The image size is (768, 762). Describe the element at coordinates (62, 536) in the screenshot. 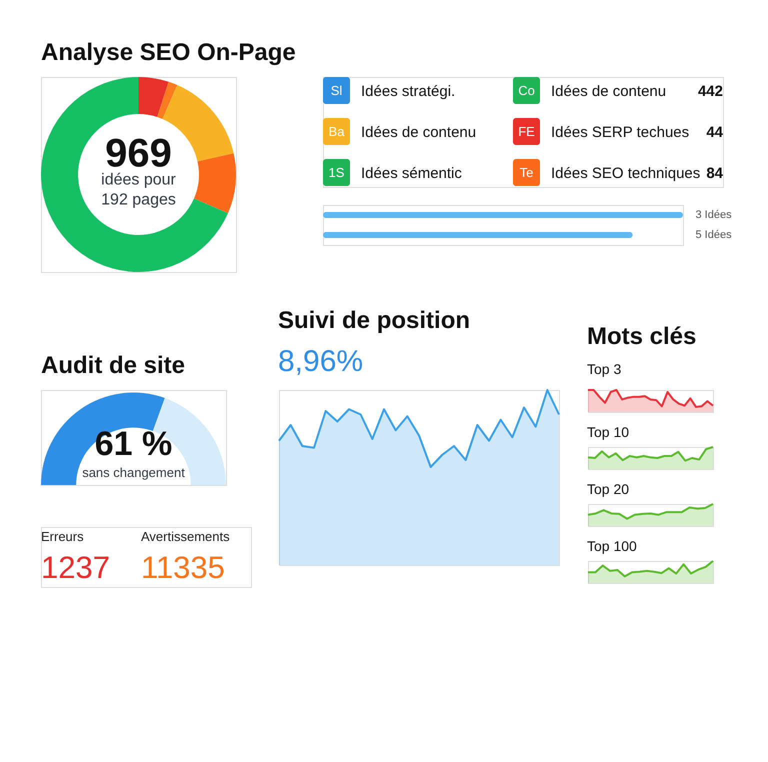

I see `category-label: Erreurs` at that location.